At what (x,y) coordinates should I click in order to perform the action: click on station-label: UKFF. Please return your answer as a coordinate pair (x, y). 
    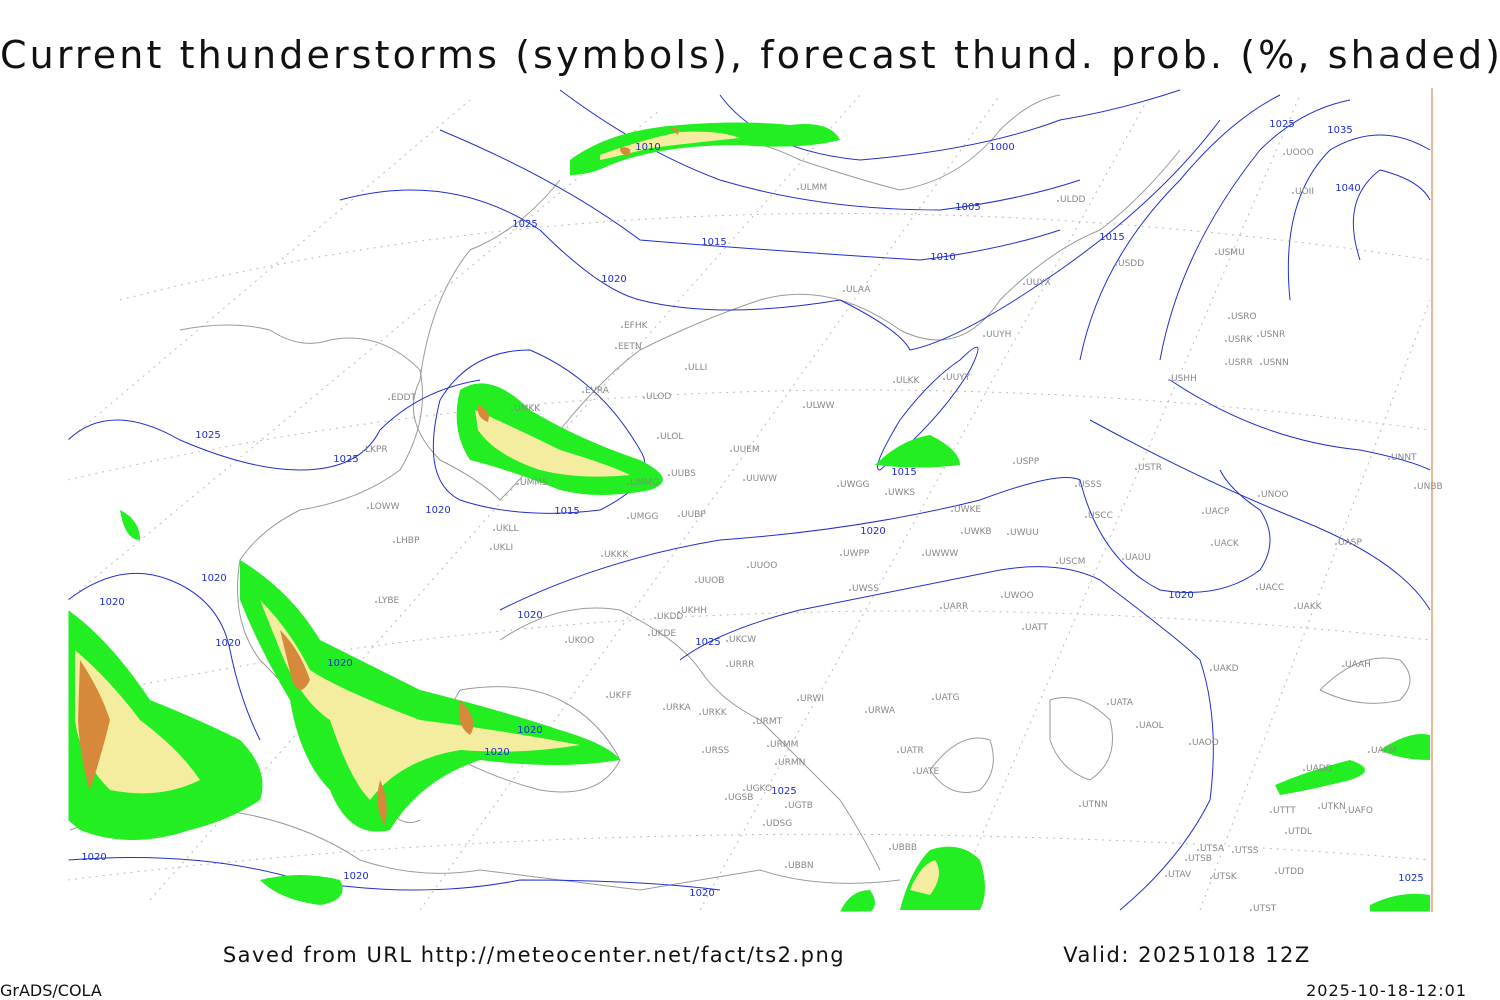
    Looking at the image, I should click on (620, 696).